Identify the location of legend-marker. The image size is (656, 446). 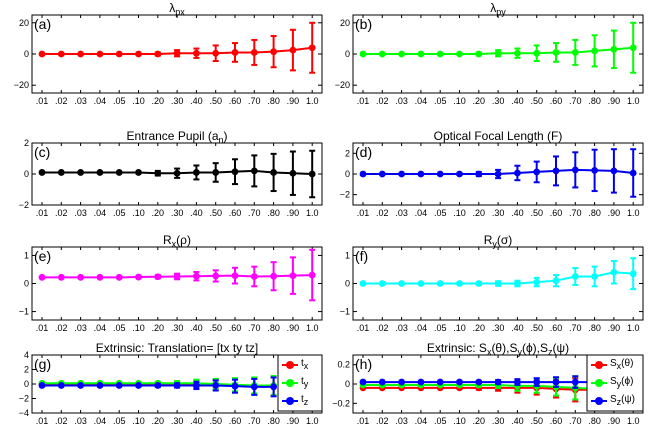
(599, 365).